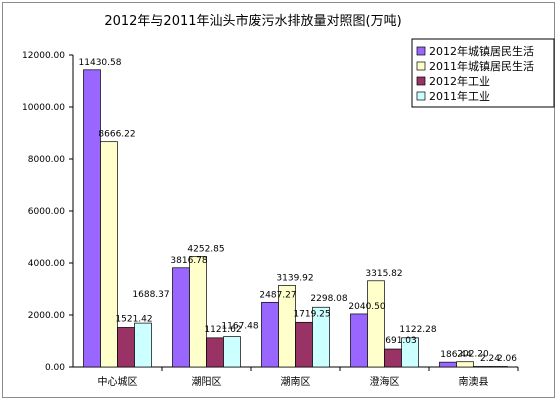 The image size is (559, 403). What do you see at coordinates (252, 21) in the screenshot?
I see `chart-title: 2012年与2011年汕头市废污水排放量对照图(万吨)` at bounding box center [252, 21].